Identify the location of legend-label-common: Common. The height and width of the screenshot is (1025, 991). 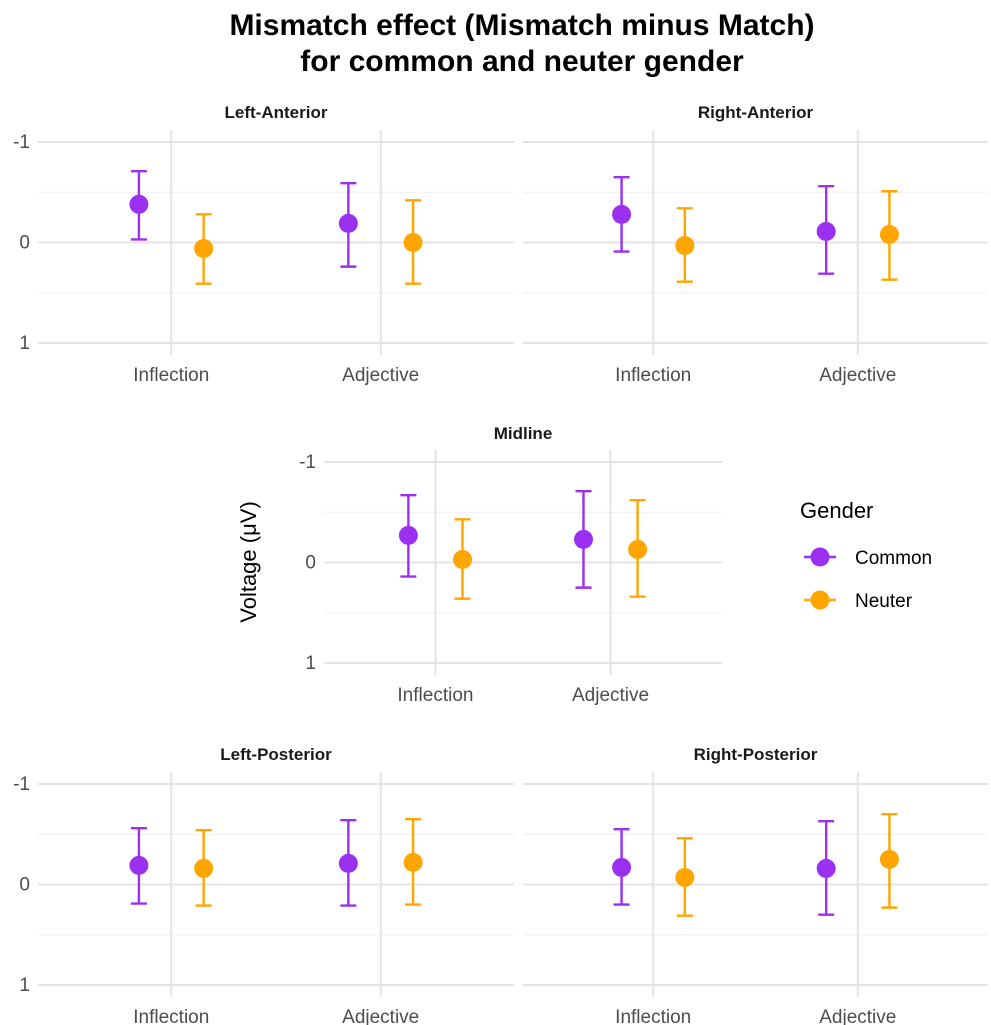
(893, 558).